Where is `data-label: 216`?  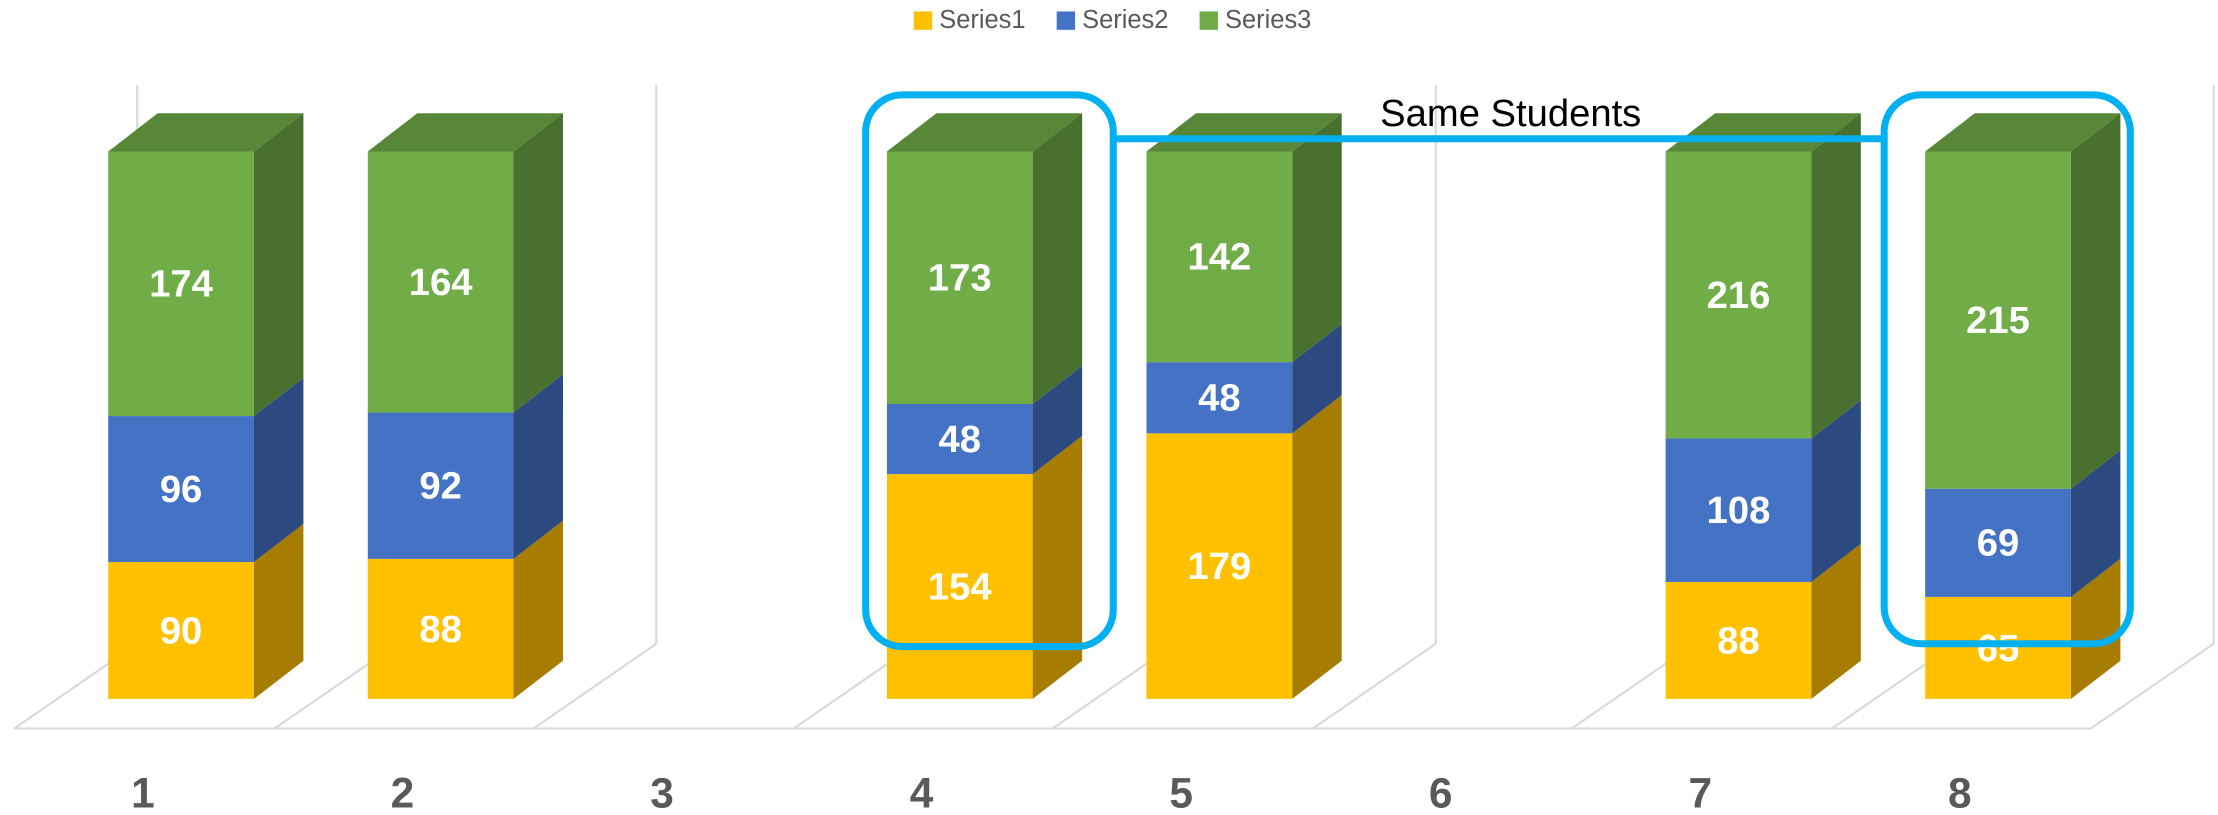
data-label: 216 is located at coordinates (1739, 295).